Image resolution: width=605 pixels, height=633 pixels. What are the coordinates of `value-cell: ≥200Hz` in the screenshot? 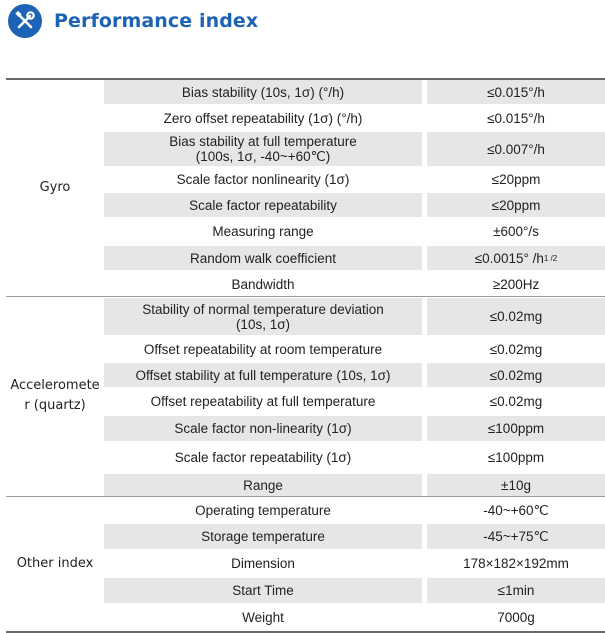 It's located at (516, 284).